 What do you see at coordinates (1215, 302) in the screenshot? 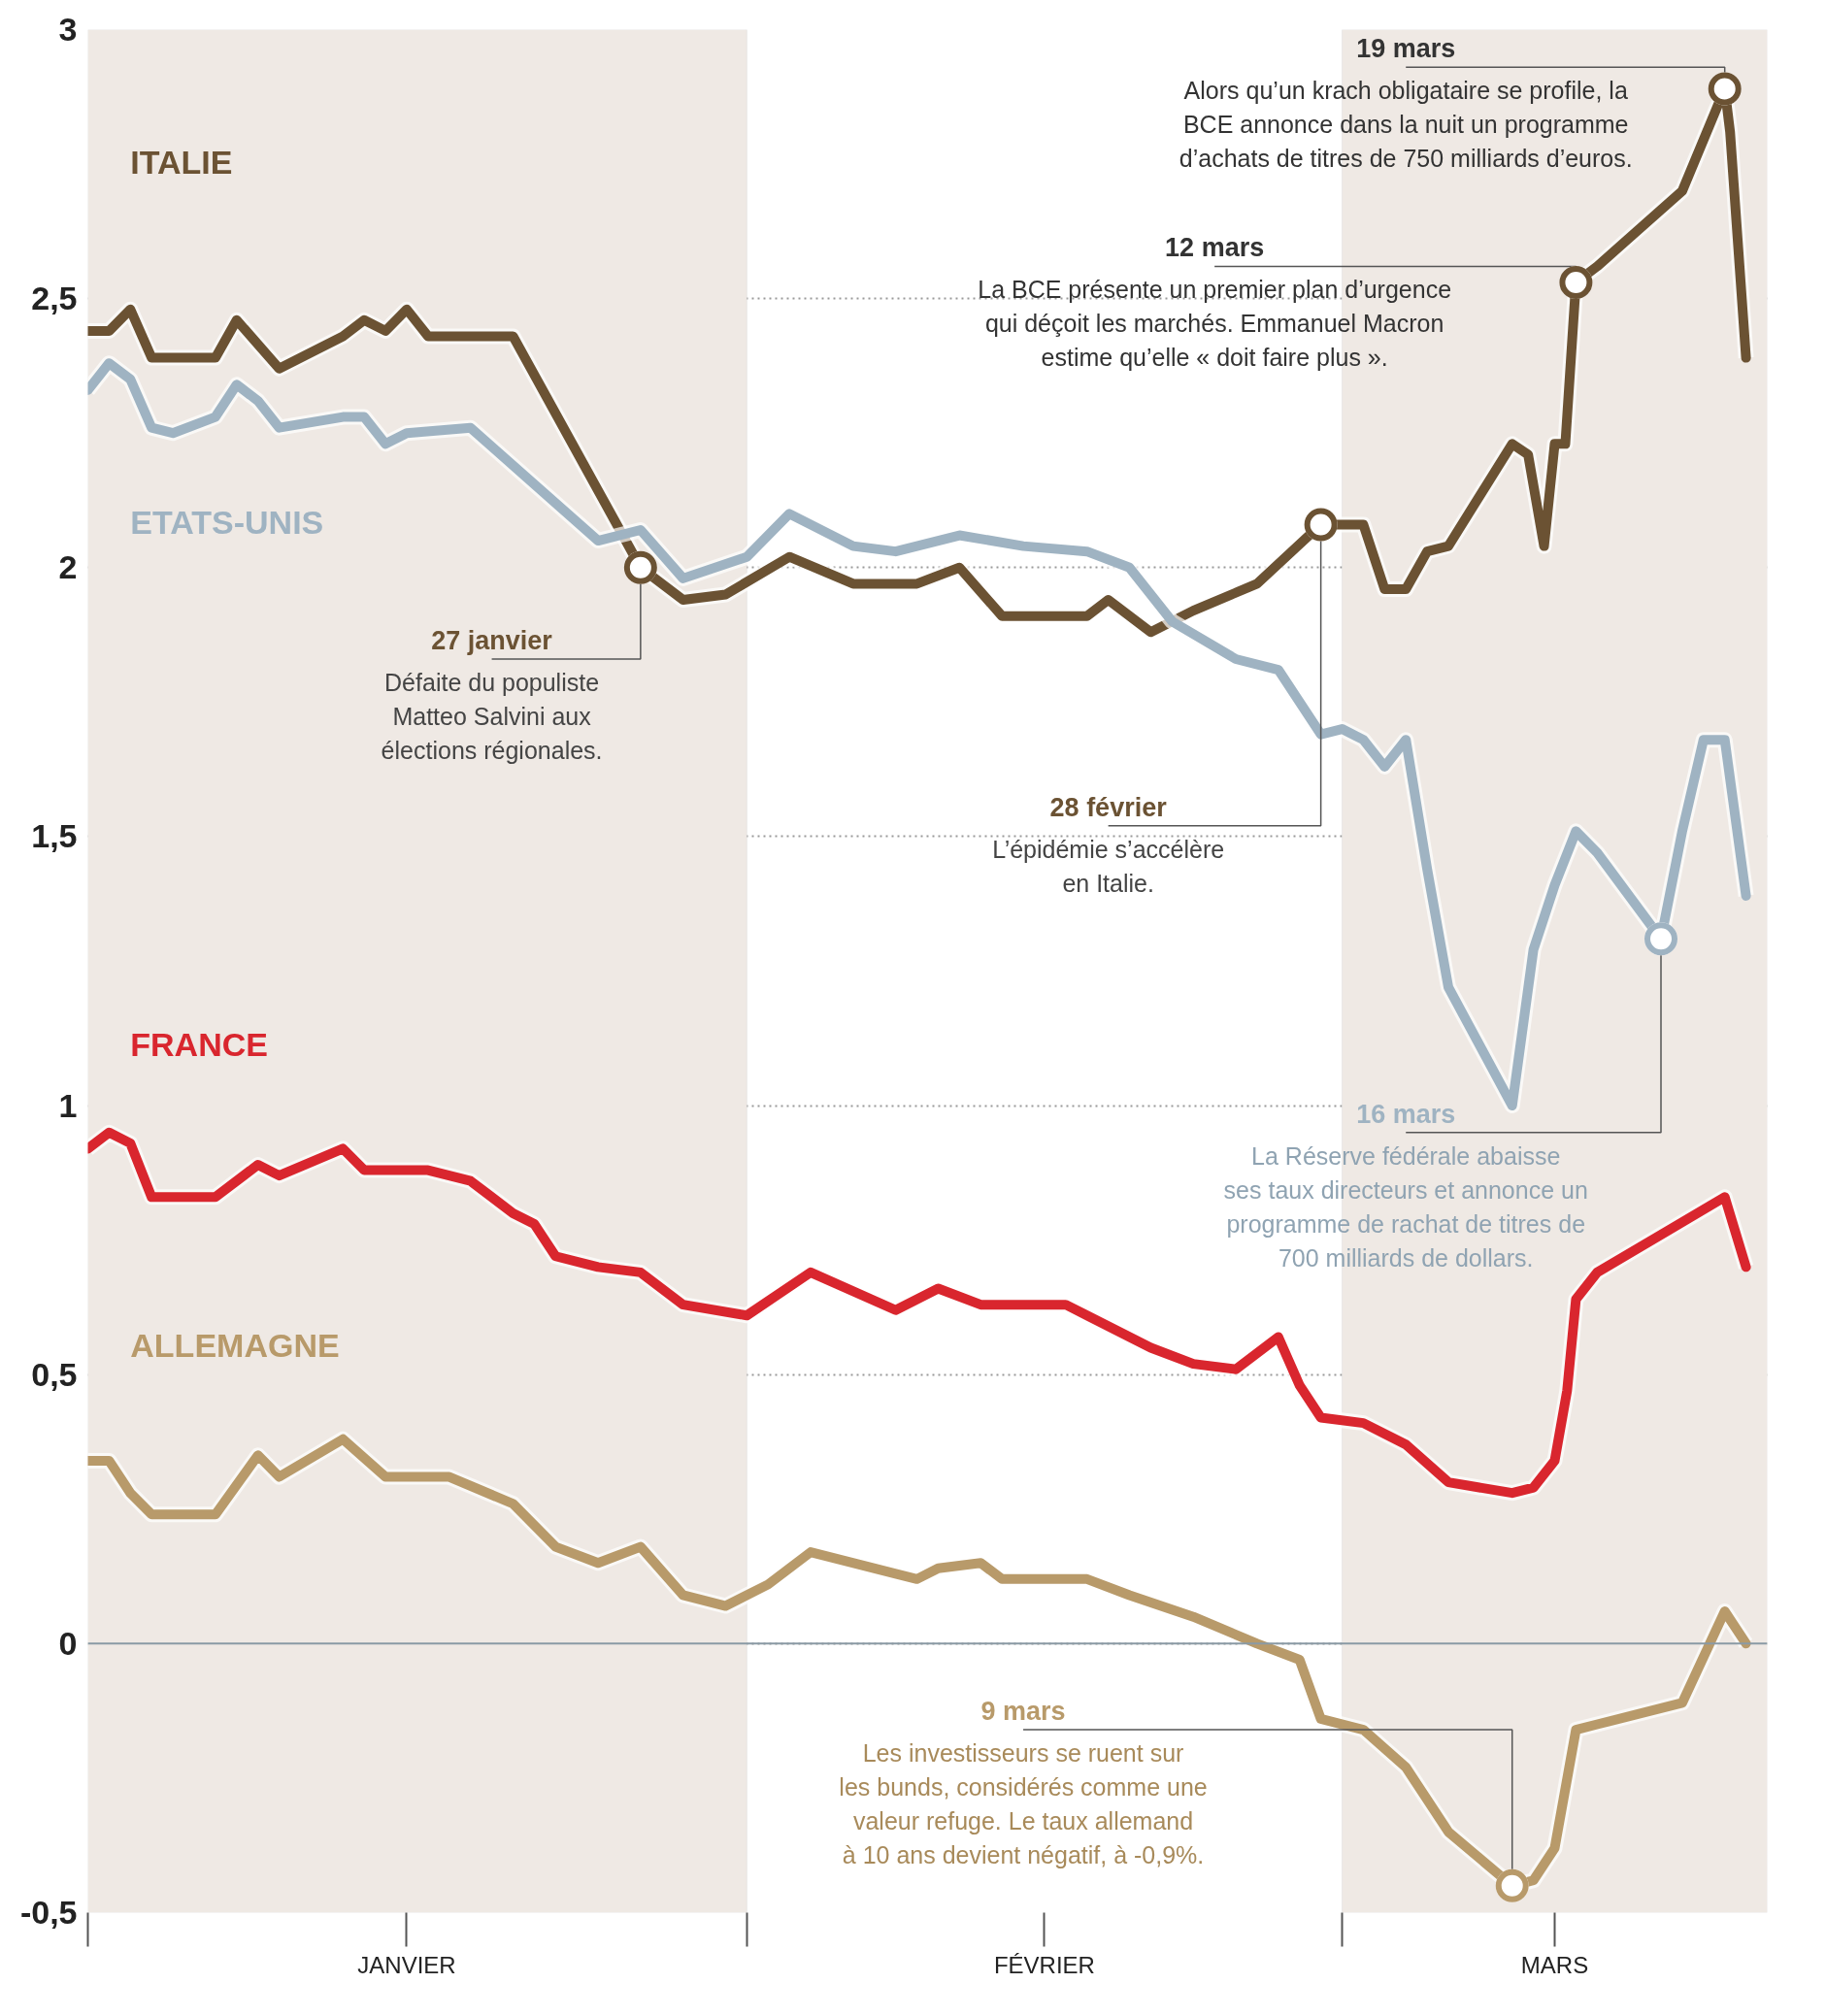
I see `annotation: 12 mars La BCE présente un premier plan d’urgence qui déçoit les marchés. Emmanuel Macron estime qu’elle « doit faire plus ».` at bounding box center [1215, 302].